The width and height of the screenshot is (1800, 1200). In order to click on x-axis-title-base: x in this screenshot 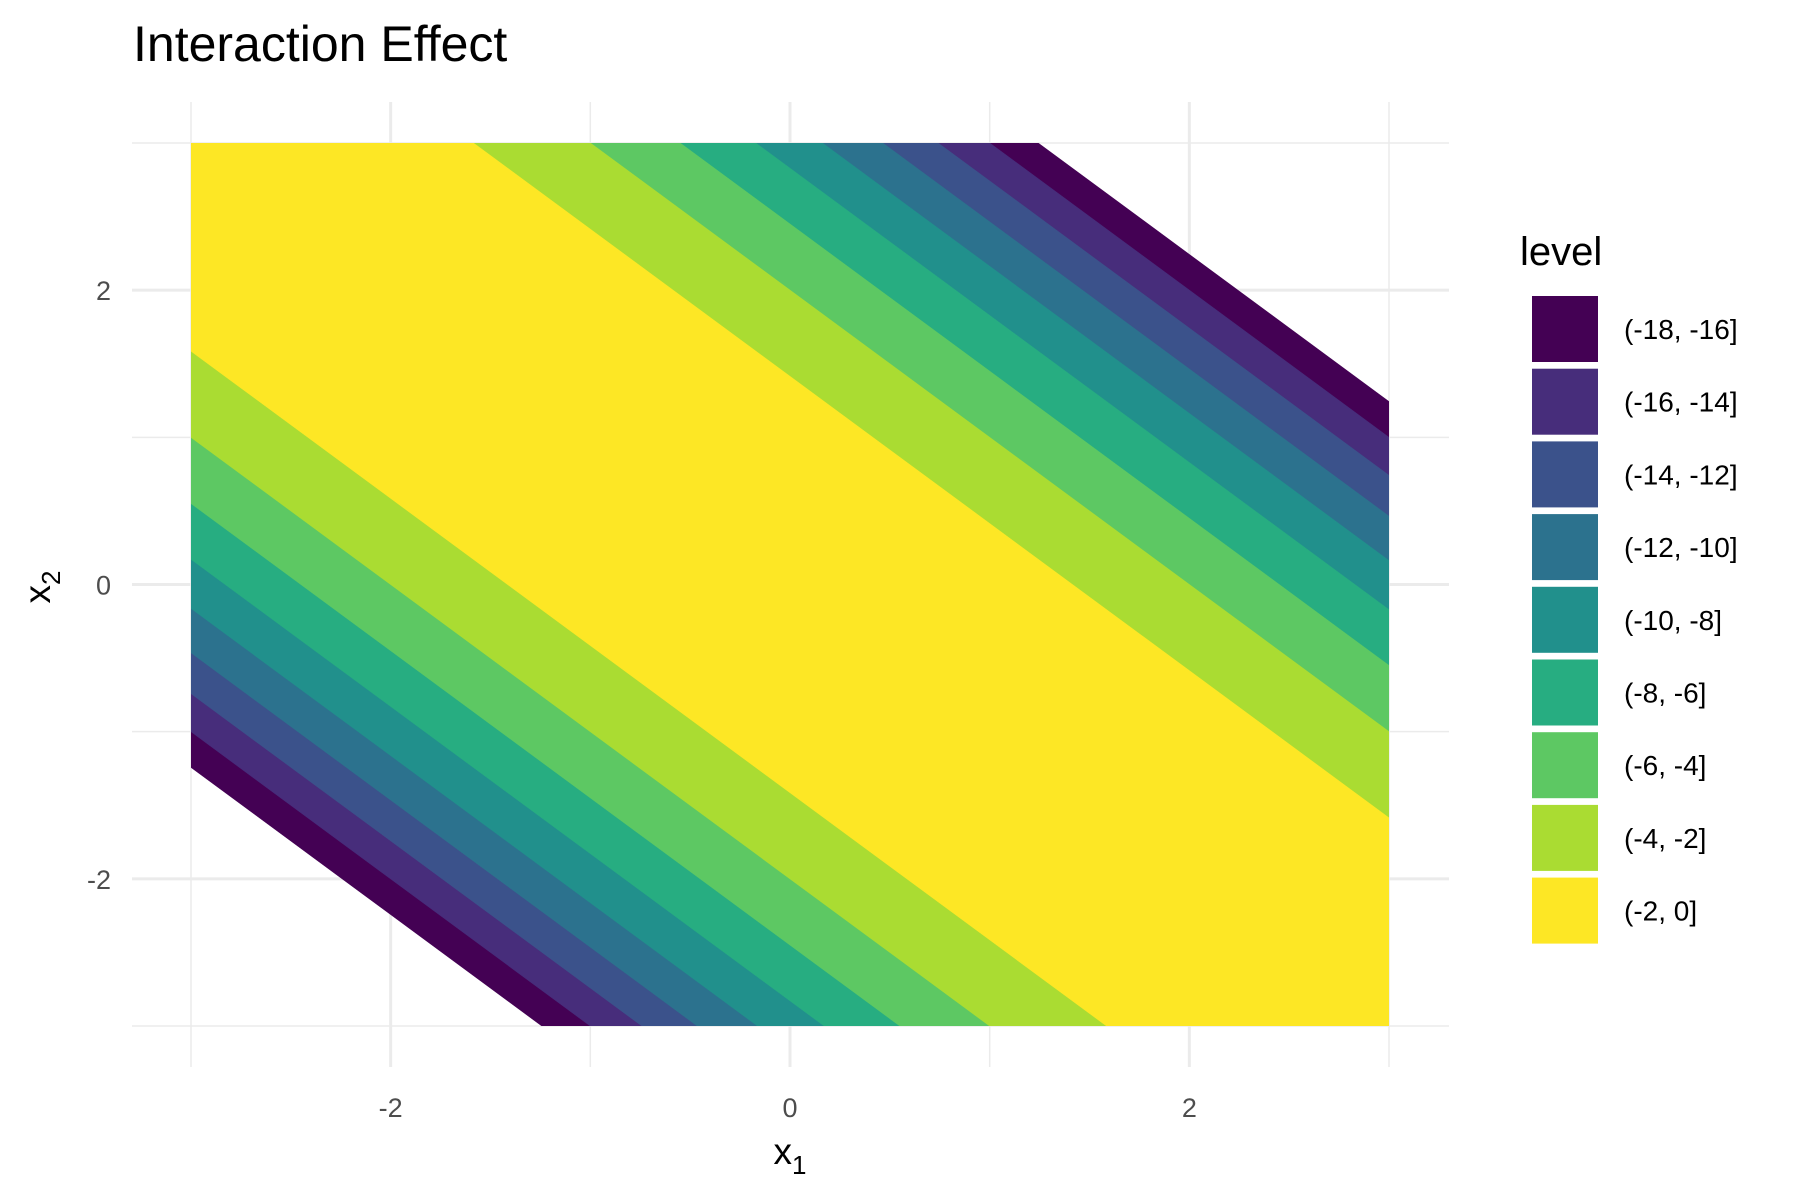, I will do `click(783, 1151)`.